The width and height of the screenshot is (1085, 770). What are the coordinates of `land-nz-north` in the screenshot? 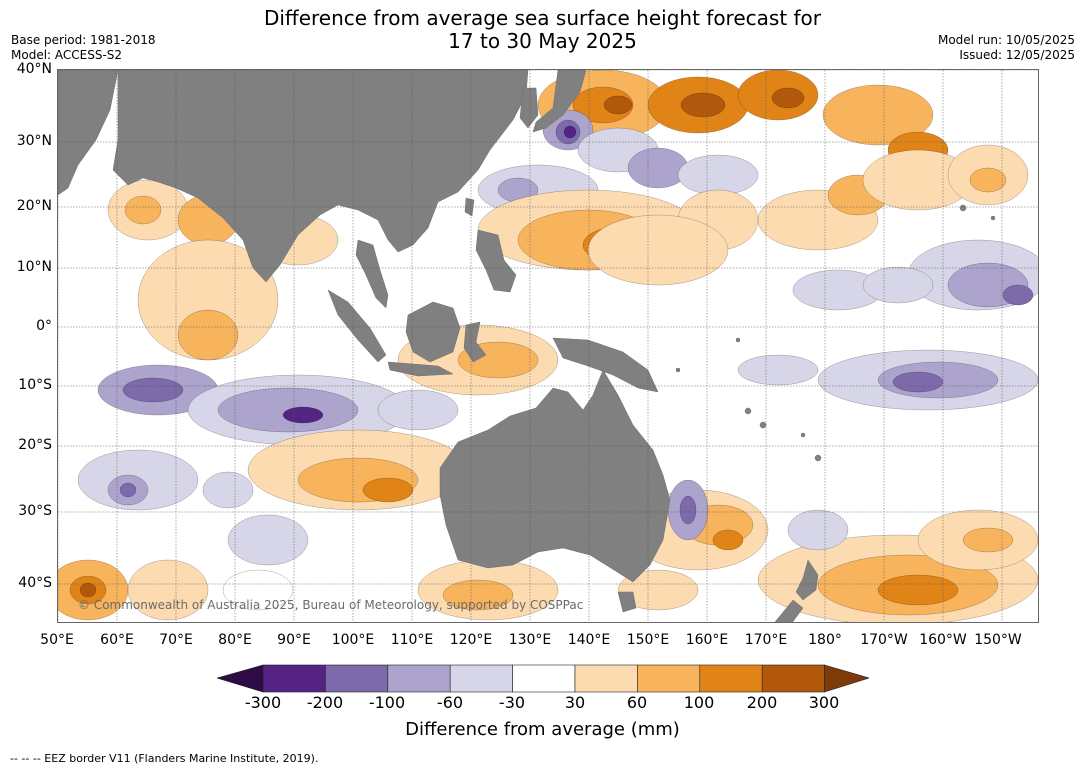 It's located at (807, 580).